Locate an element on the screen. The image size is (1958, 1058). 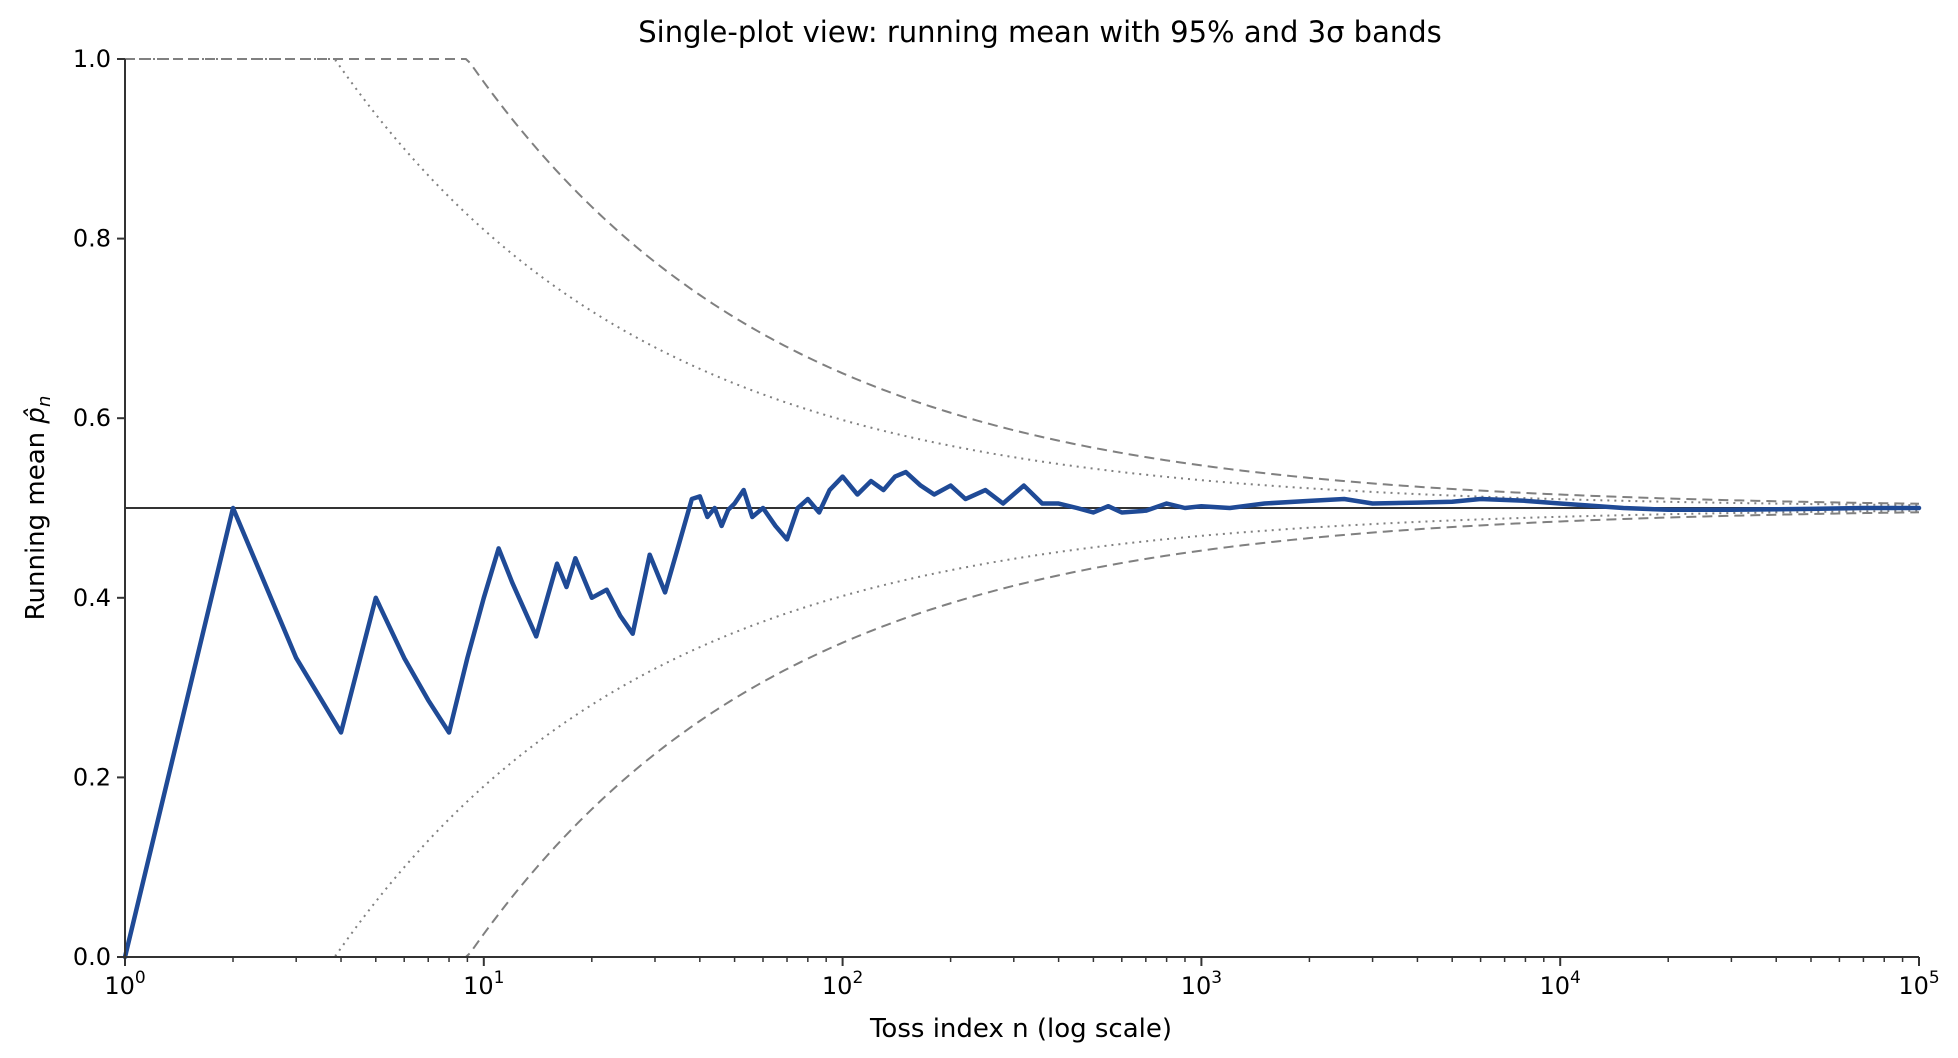
x-minor-ticks is located at coordinates (1068, 959).